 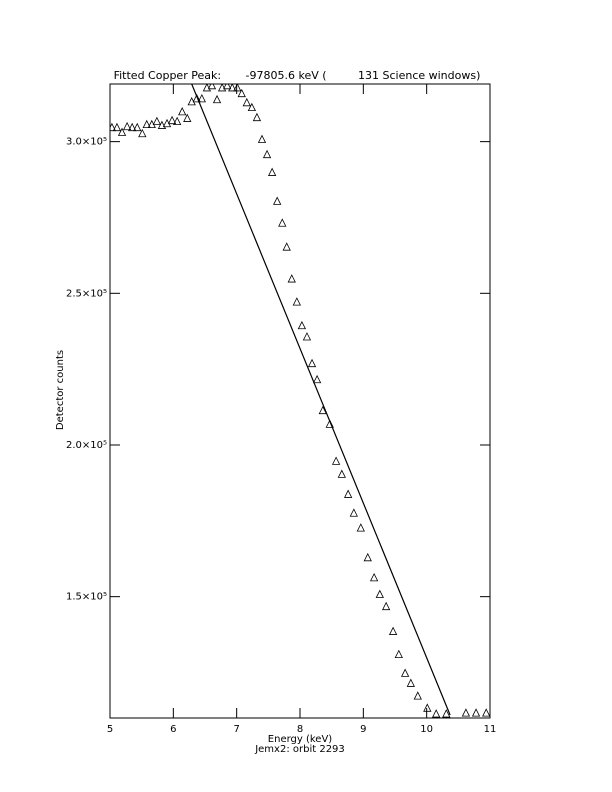 What do you see at coordinates (426, 729) in the screenshot?
I see `x-tick-label: 10` at bounding box center [426, 729].